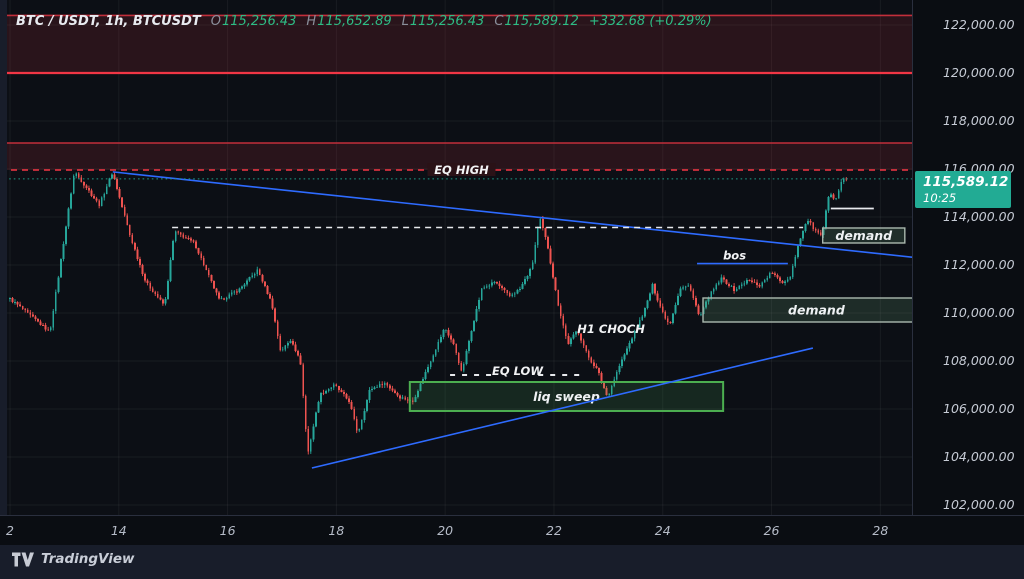 The height and width of the screenshot is (579, 1024). What do you see at coordinates (966, 181) in the screenshot?
I see `current-price-value: 115,589.12` at bounding box center [966, 181].